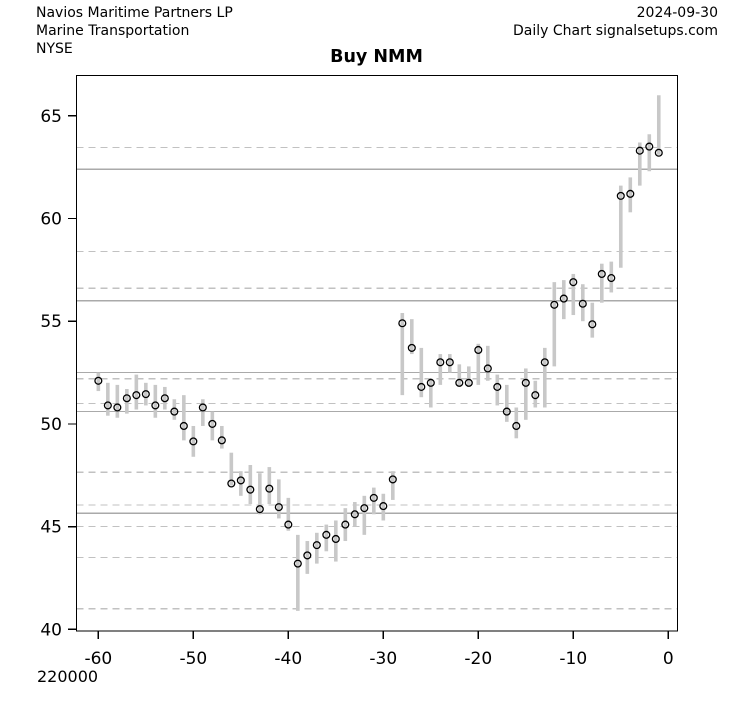 This screenshot has height=708, width=753. Describe the element at coordinates (54, 49) in the screenshot. I see `exchange-label: NYSE` at that location.